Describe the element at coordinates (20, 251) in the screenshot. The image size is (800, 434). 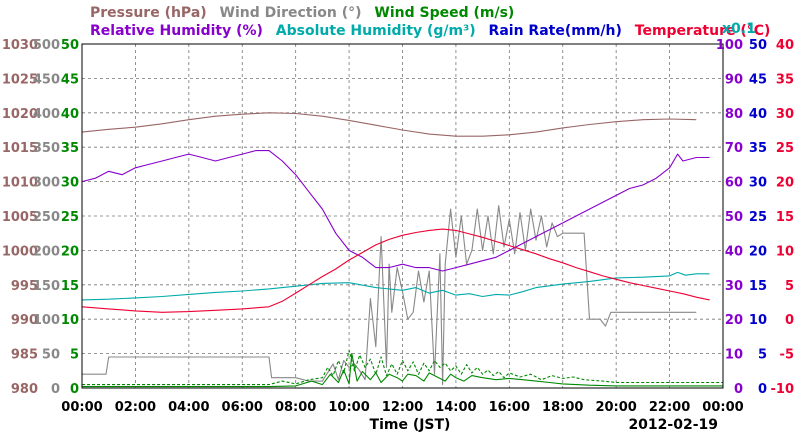
I see `tick-label-pressure: 1000` at that location.